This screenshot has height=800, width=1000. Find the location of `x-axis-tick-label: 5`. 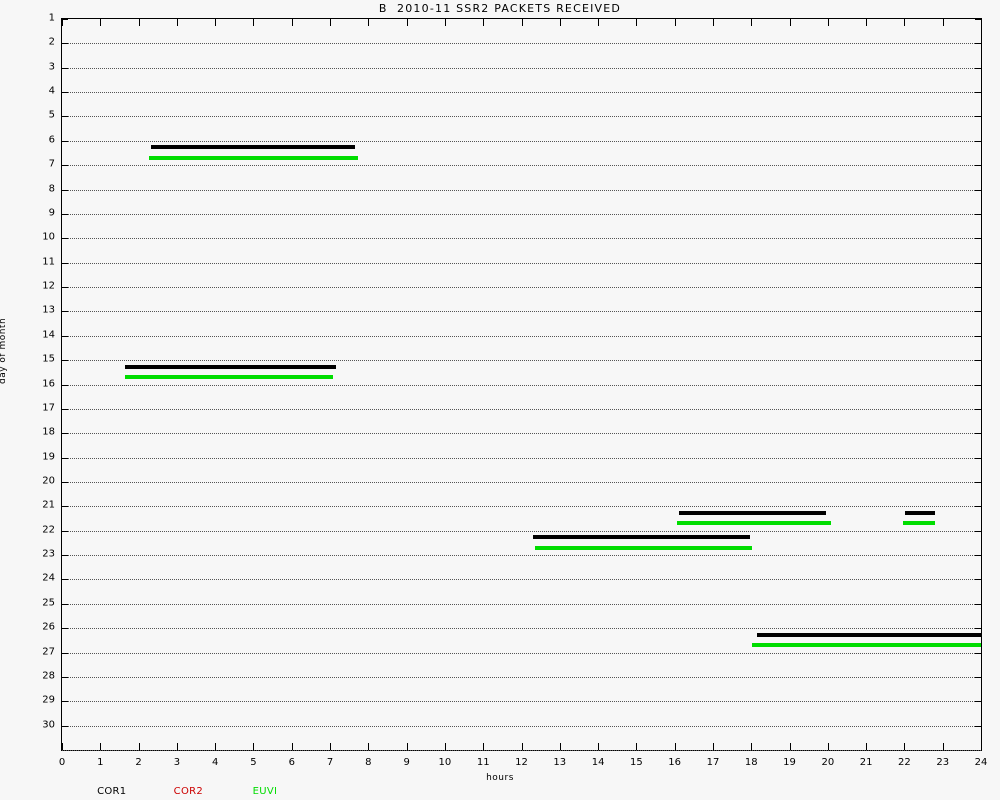

x-axis-tick-label: 5 is located at coordinates (253, 762).